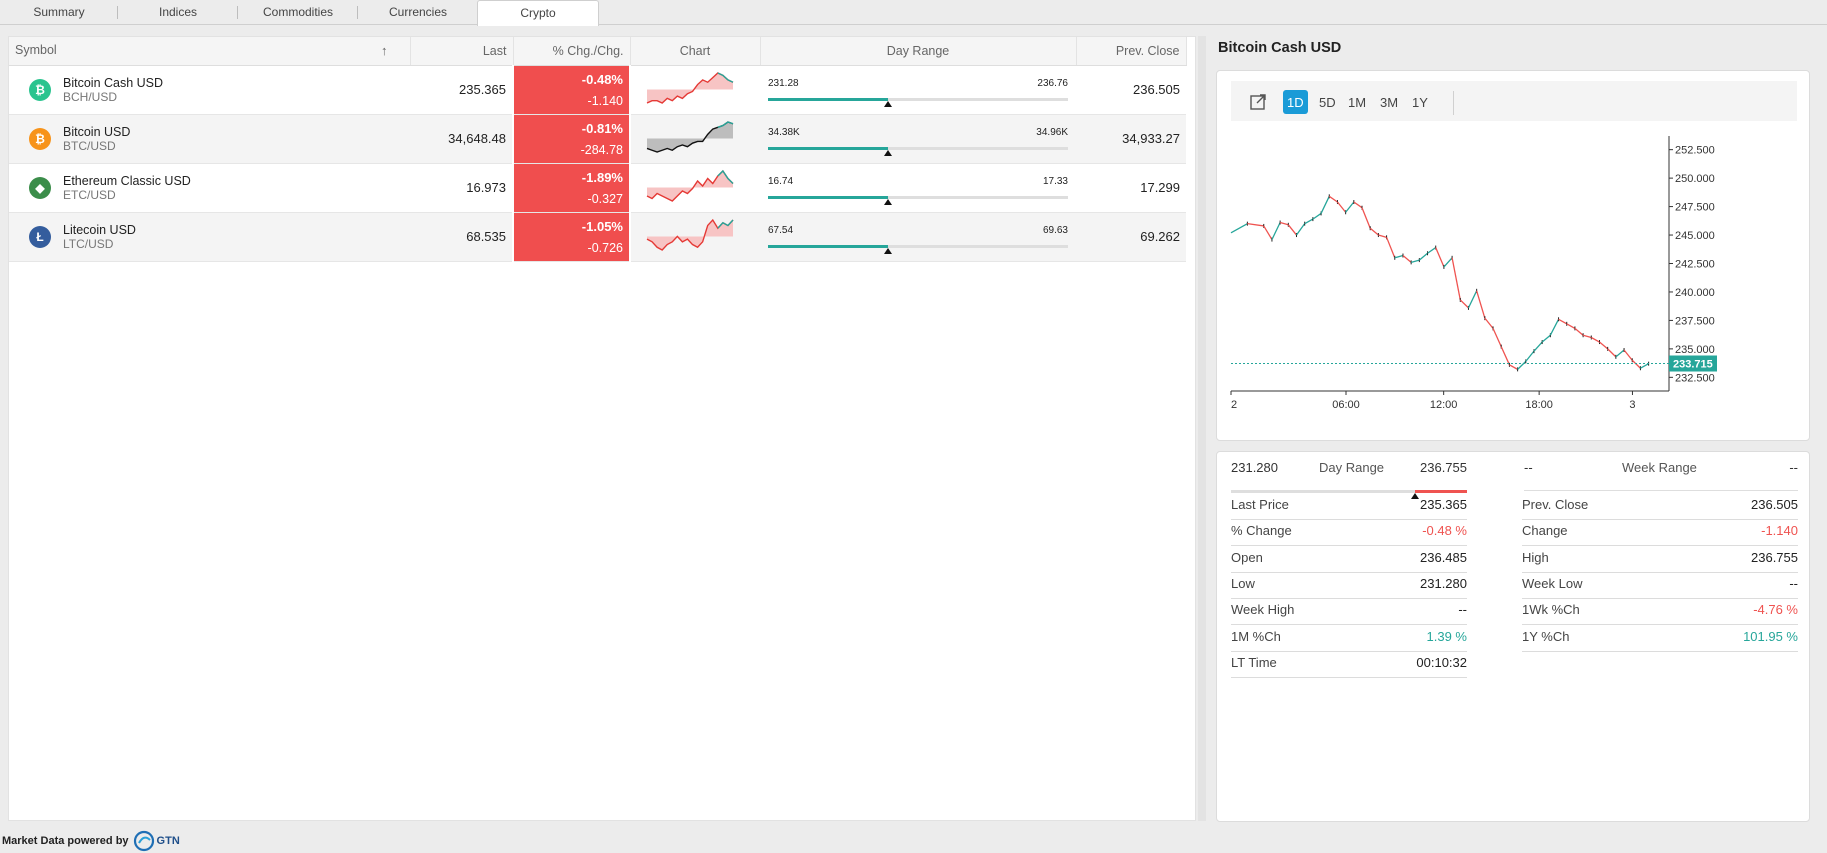 Image resolution: width=1827 pixels, height=853 pixels. What do you see at coordinates (209, 139) in the screenshot?
I see `symbol-cell: ₿ Bitcoin USD BTC/USD` at bounding box center [209, 139].